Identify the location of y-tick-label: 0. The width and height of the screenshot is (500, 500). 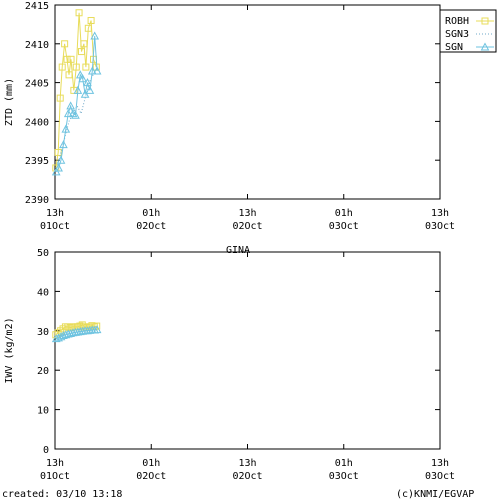
(46, 450).